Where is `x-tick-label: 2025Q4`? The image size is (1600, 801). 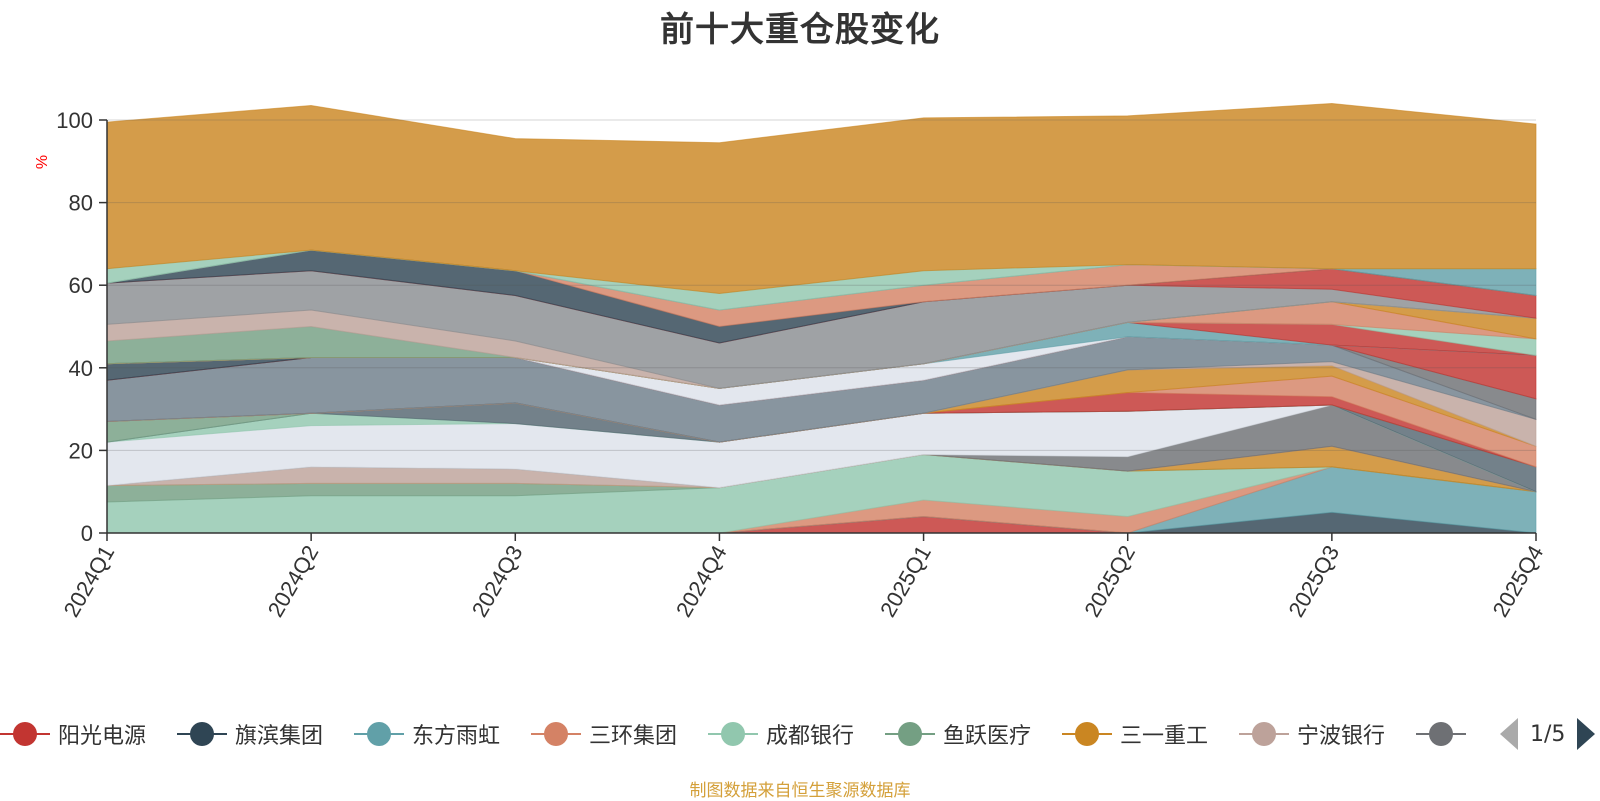
x-tick-label: 2025Q4 is located at coordinates (1518, 581).